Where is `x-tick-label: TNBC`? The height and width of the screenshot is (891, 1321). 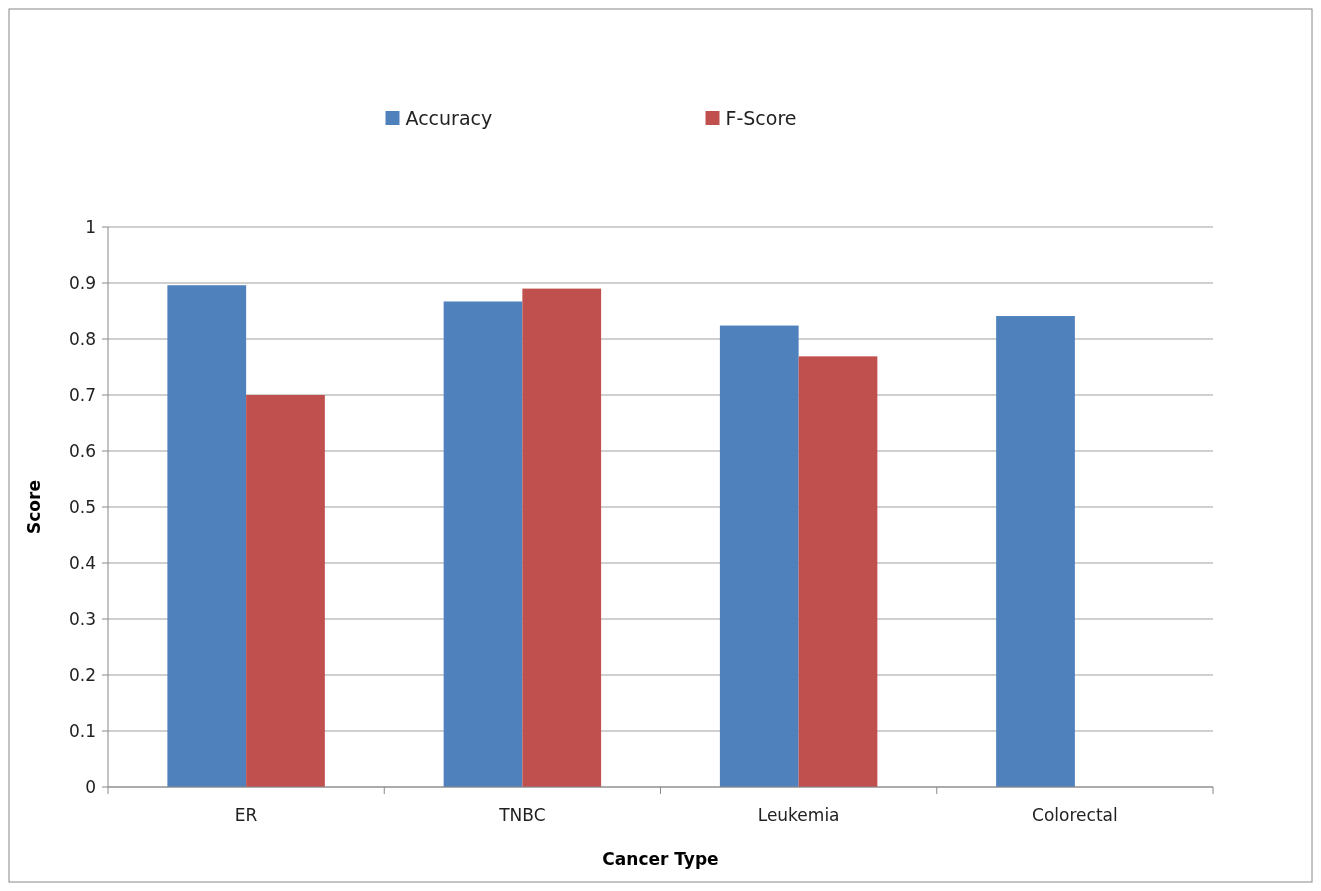 x-tick-label: TNBC is located at coordinates (522, 815).